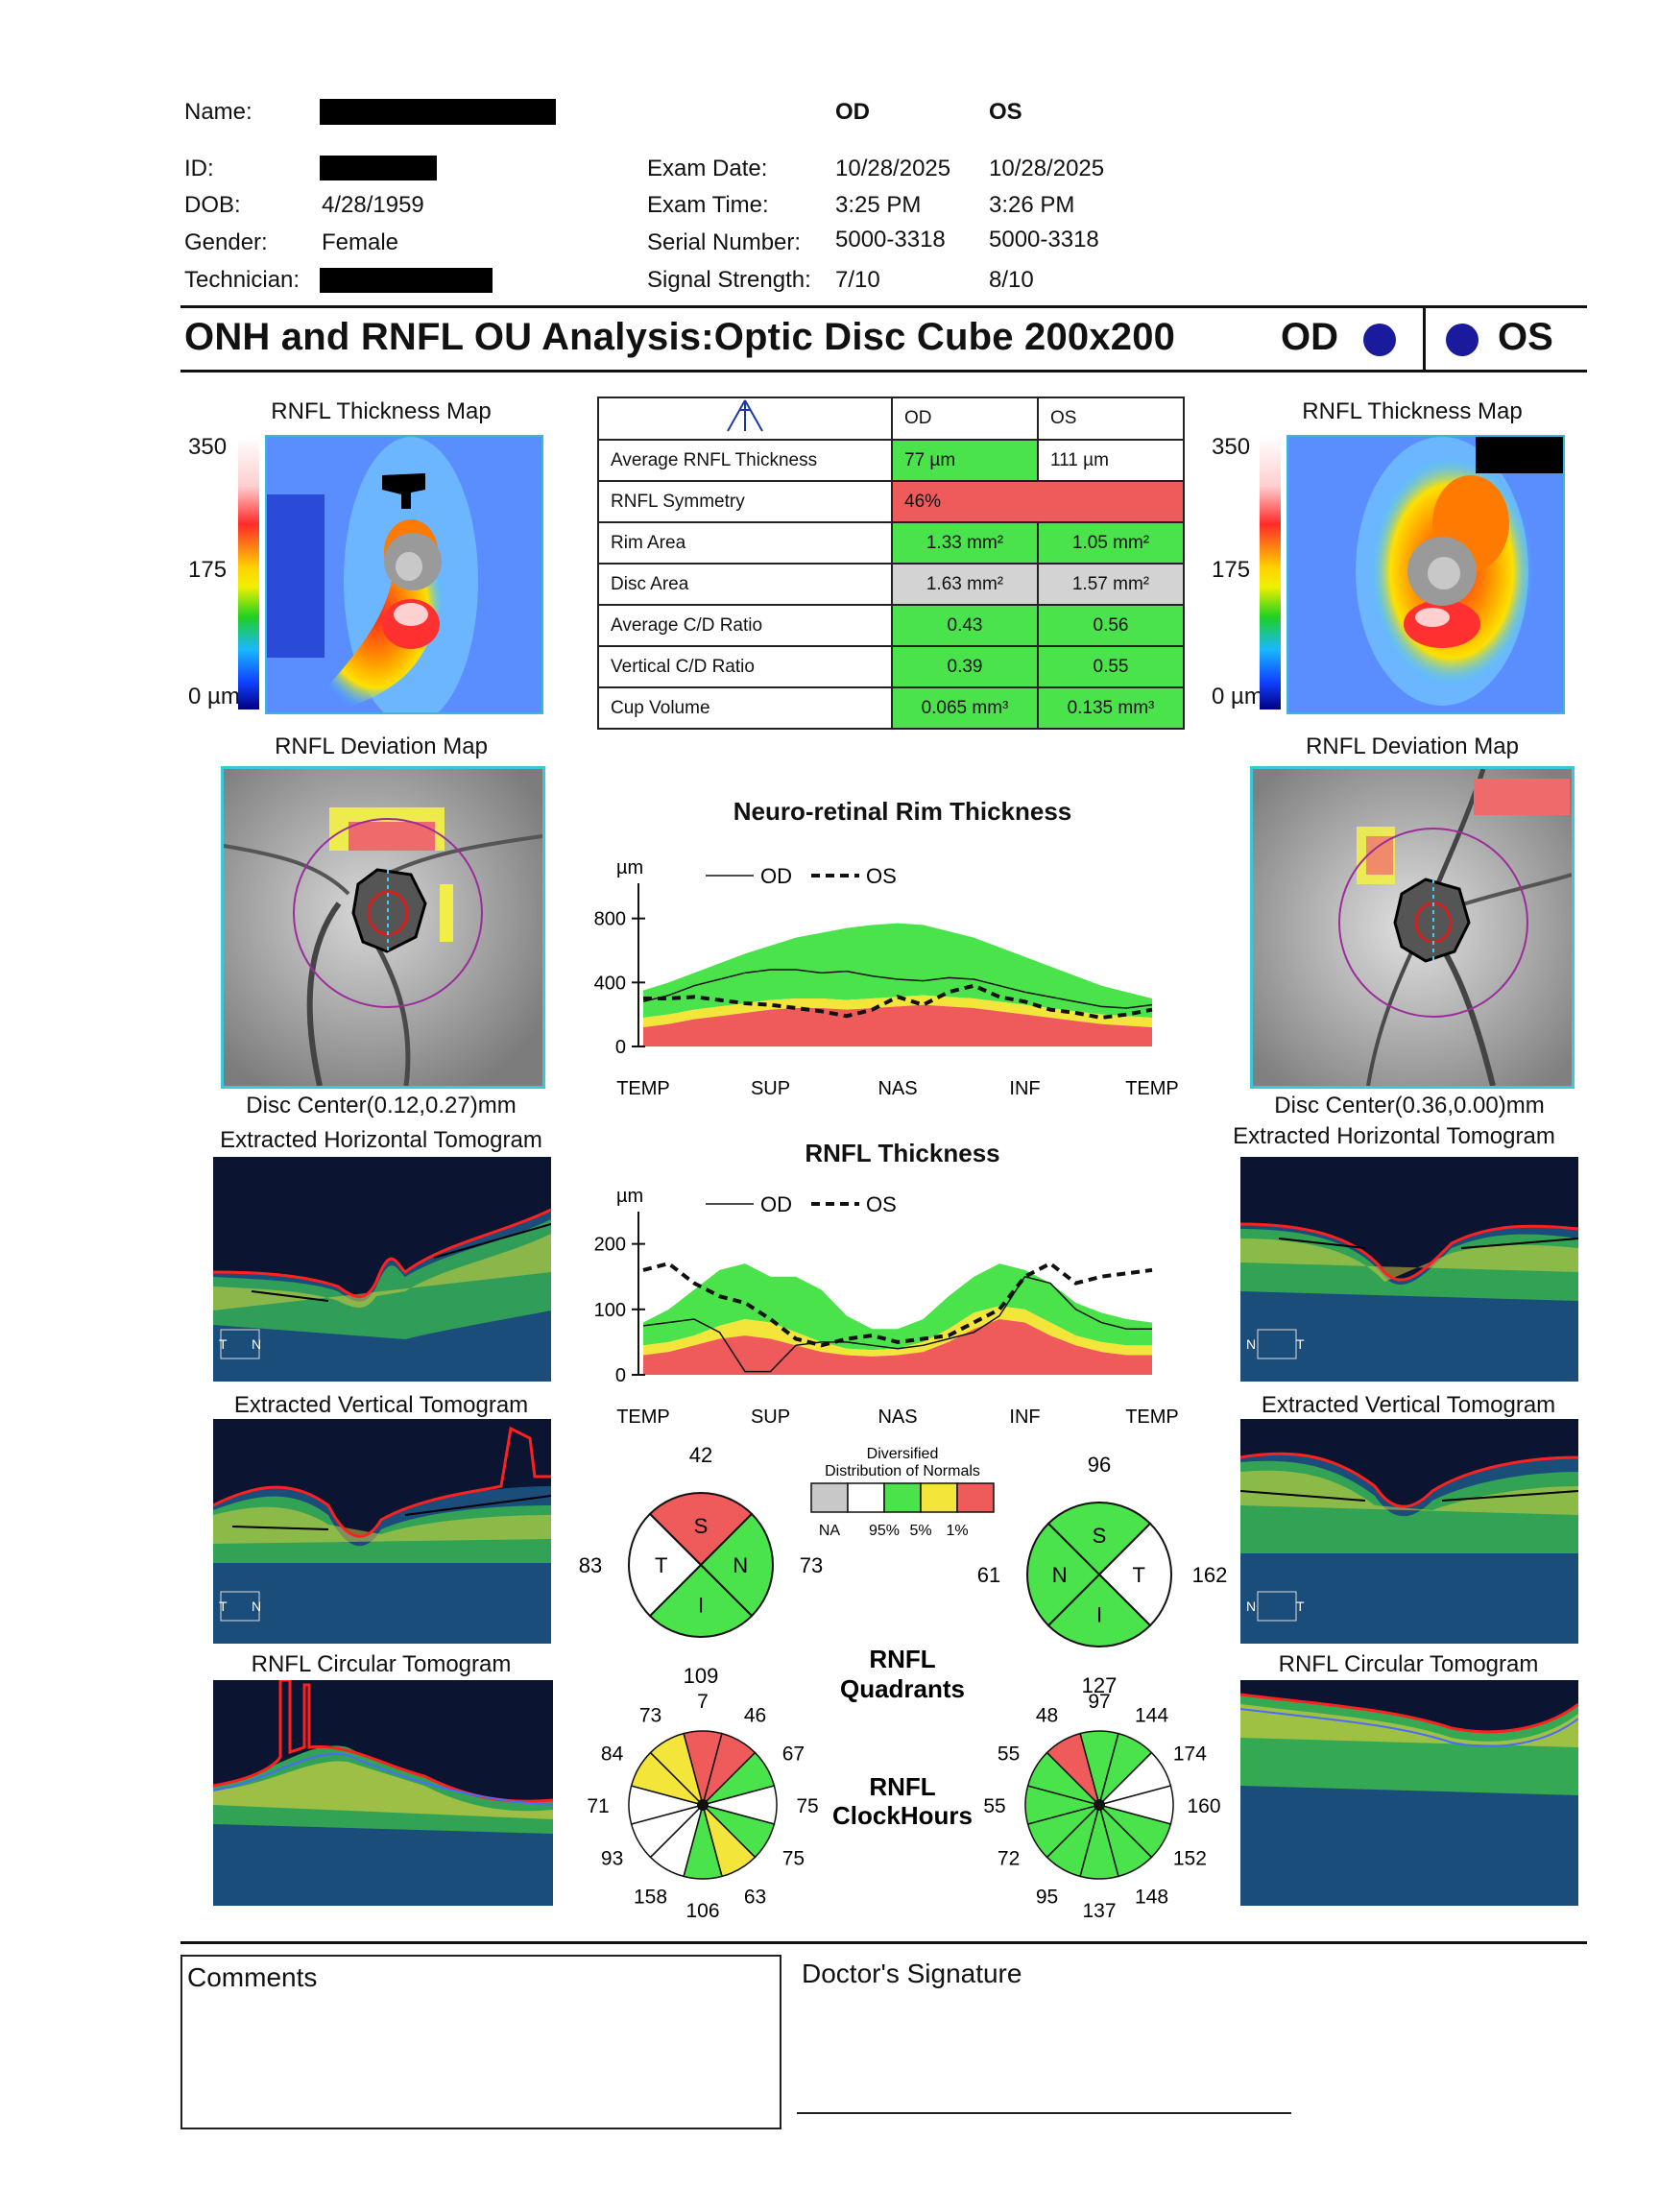 The height and width of the screenshot is (2212, 1659). Describe the element at coordinates (902, 1659) in the screenshot. I see `quadrants-title-line1: RNFL` at that location.